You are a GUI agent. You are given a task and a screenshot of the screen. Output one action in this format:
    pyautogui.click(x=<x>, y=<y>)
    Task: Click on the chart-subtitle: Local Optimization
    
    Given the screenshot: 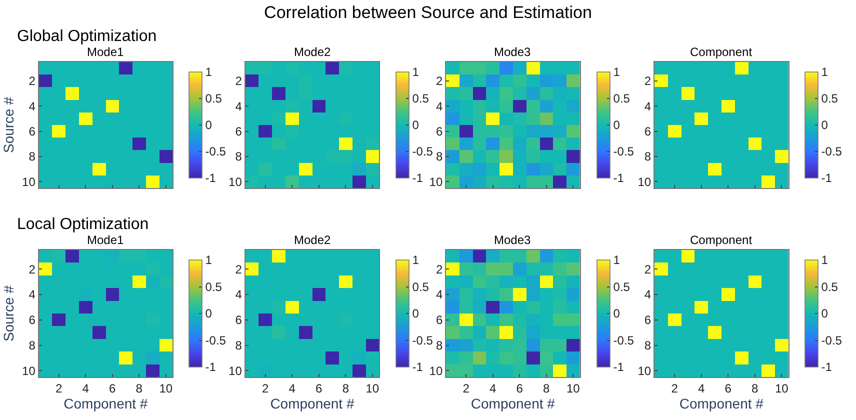 What is the action you would take?
    pyautogui.click(x=83, y=224)
    